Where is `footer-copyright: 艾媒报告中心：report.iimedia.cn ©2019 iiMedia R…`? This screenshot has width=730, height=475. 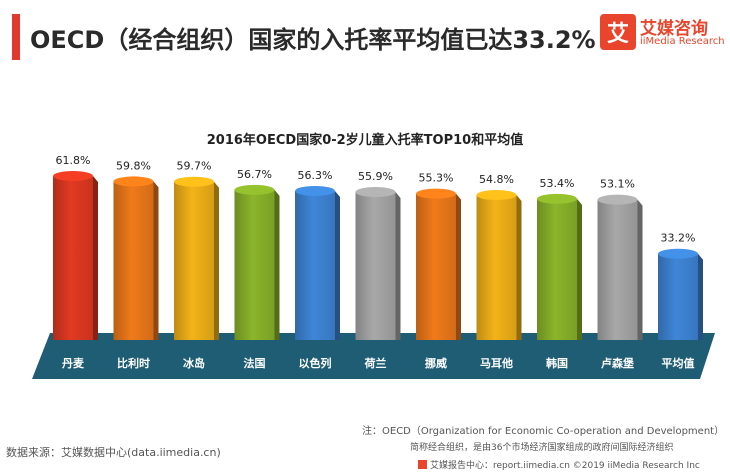
footer-copyright: 艾媒报告中心：report.iimedia.cn ©2019 iiMedia R… is located at coordinates (565, 466).